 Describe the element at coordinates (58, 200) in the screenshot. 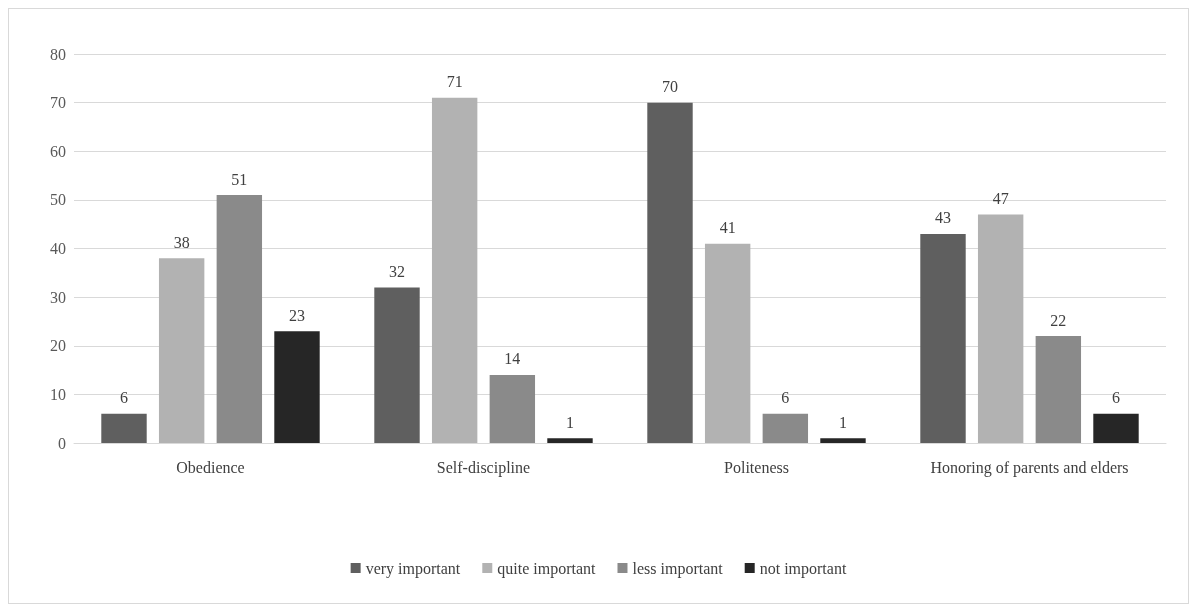

I see `y-tick-label: 50` at that location.